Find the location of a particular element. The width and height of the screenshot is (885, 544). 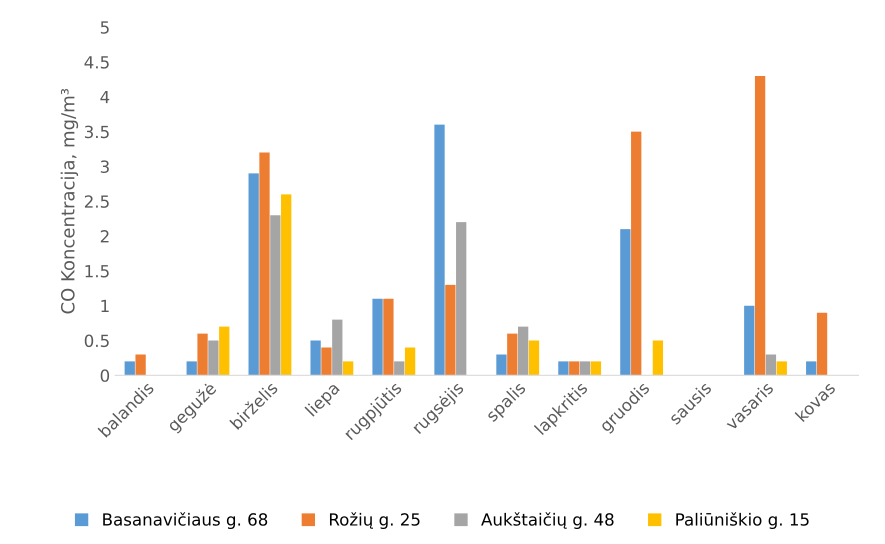

y-tick-label: 4 is located at coordinates (105, 97).